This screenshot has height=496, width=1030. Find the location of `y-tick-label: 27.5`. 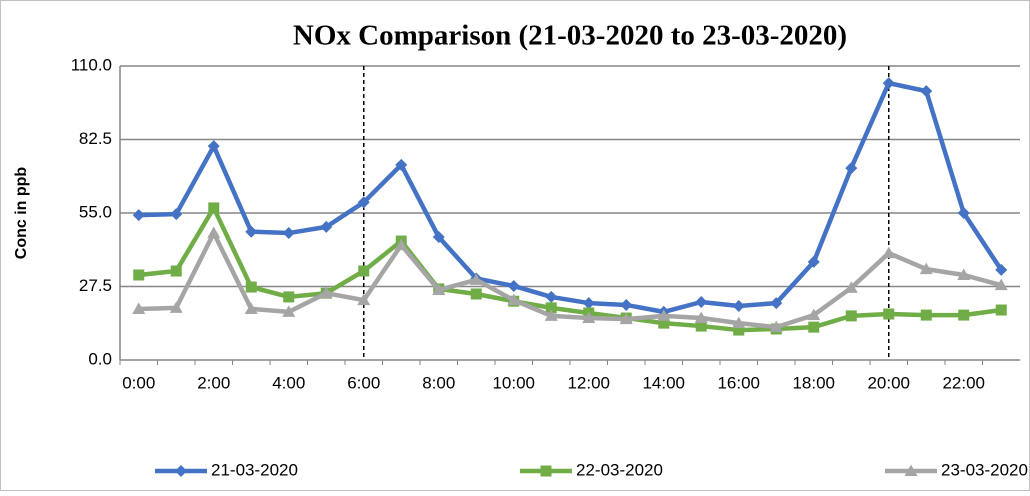

y-tick-label: 27.5 is located at coordinates (95, 285).